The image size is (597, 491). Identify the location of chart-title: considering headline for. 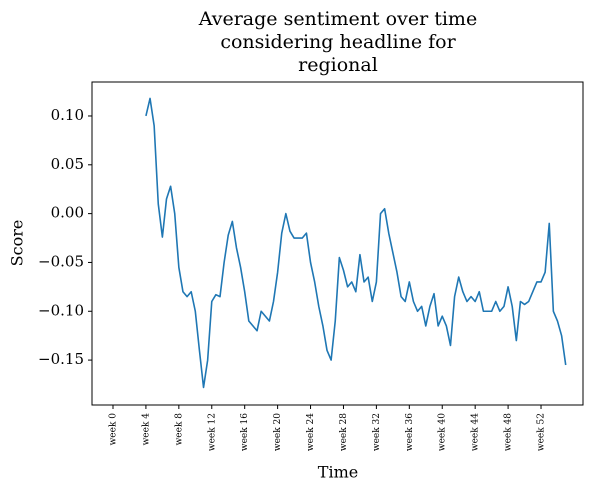
(338, 42).